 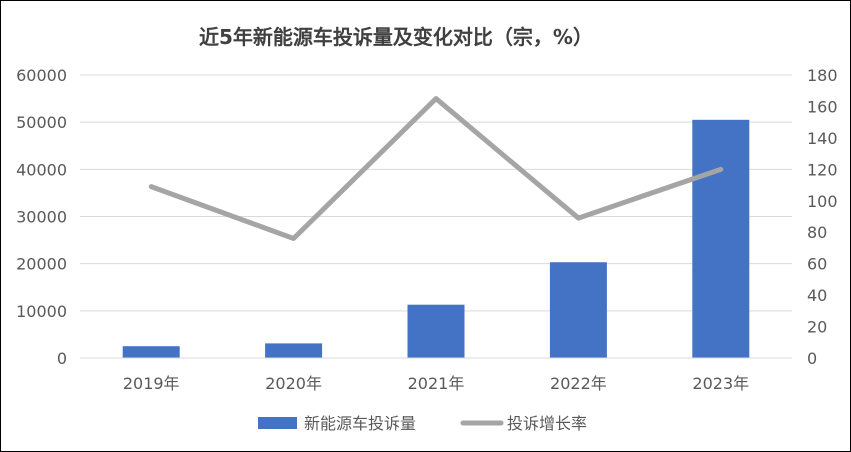 I want to click on left-axis-tick-label: 30000, so click(x=41, y=217).